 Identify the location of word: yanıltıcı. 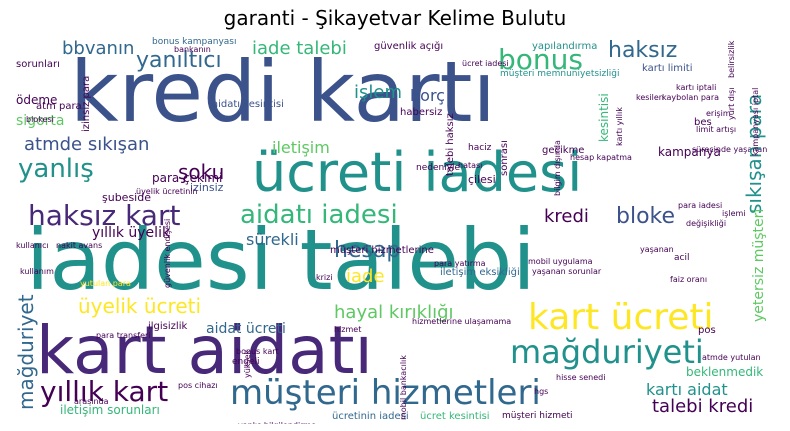
(179, 60).